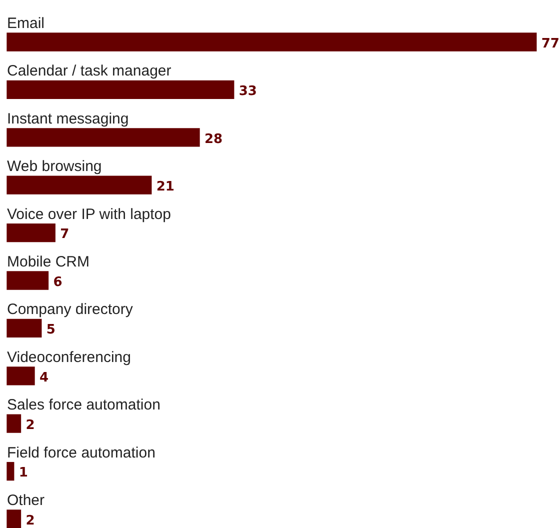 The height and width of the screenshot is (528, 559). I want to click on data-label: 5, so click(51, 330).